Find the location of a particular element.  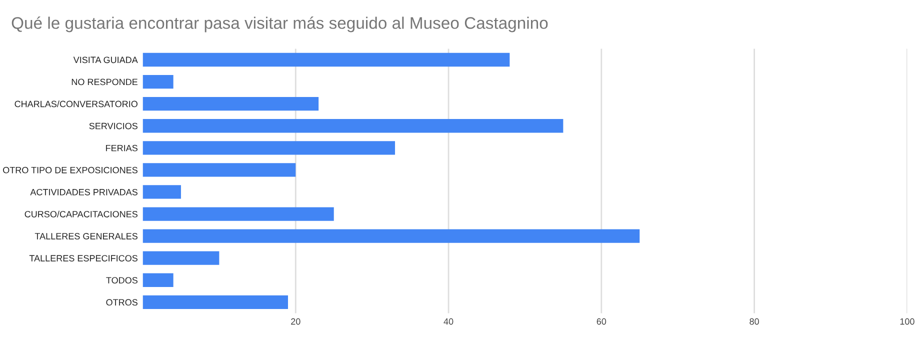

y-tick-label: ACTIVIDADES PRIVADAS is located at coordinates (84, 192).